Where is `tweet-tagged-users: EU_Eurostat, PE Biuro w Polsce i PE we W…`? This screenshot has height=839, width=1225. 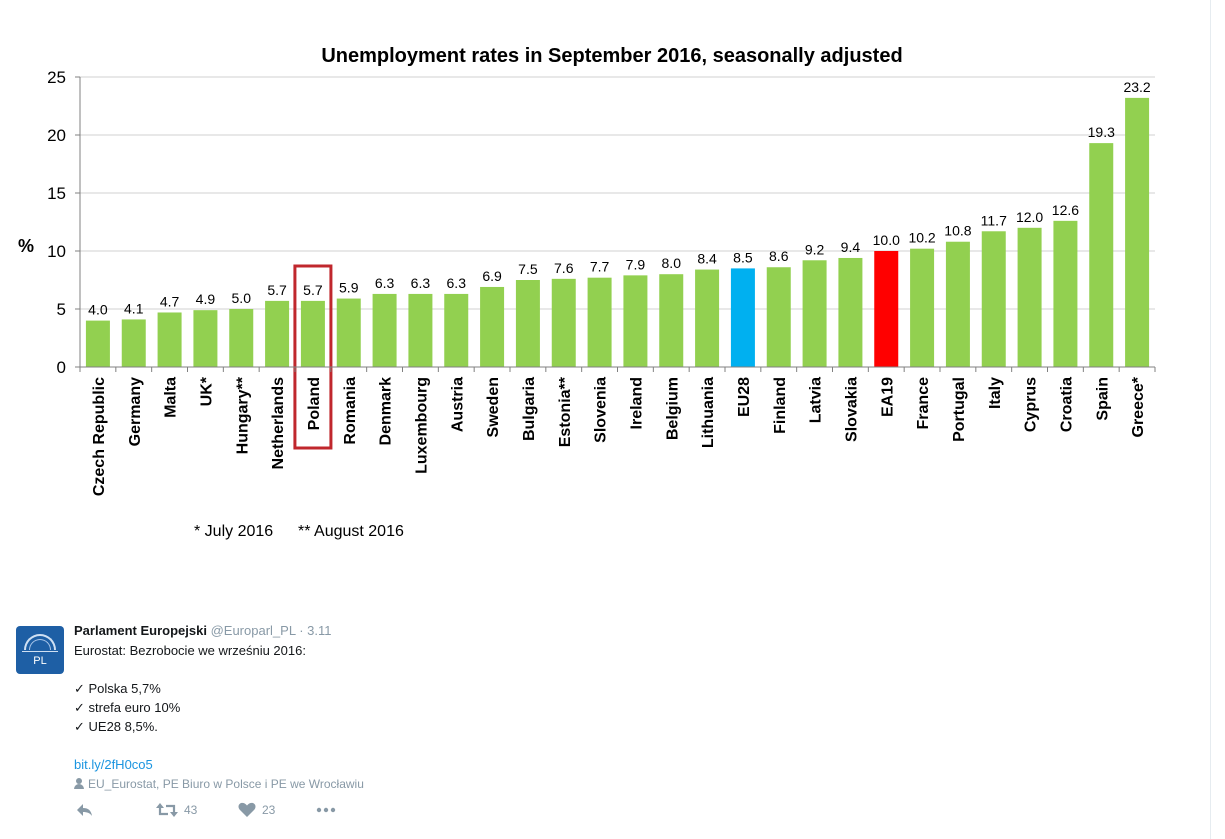 tweet-tagged-users: EU_Eurostat, PE Biuro w Polsce i PE we W… is located at coordinates (624, 784).